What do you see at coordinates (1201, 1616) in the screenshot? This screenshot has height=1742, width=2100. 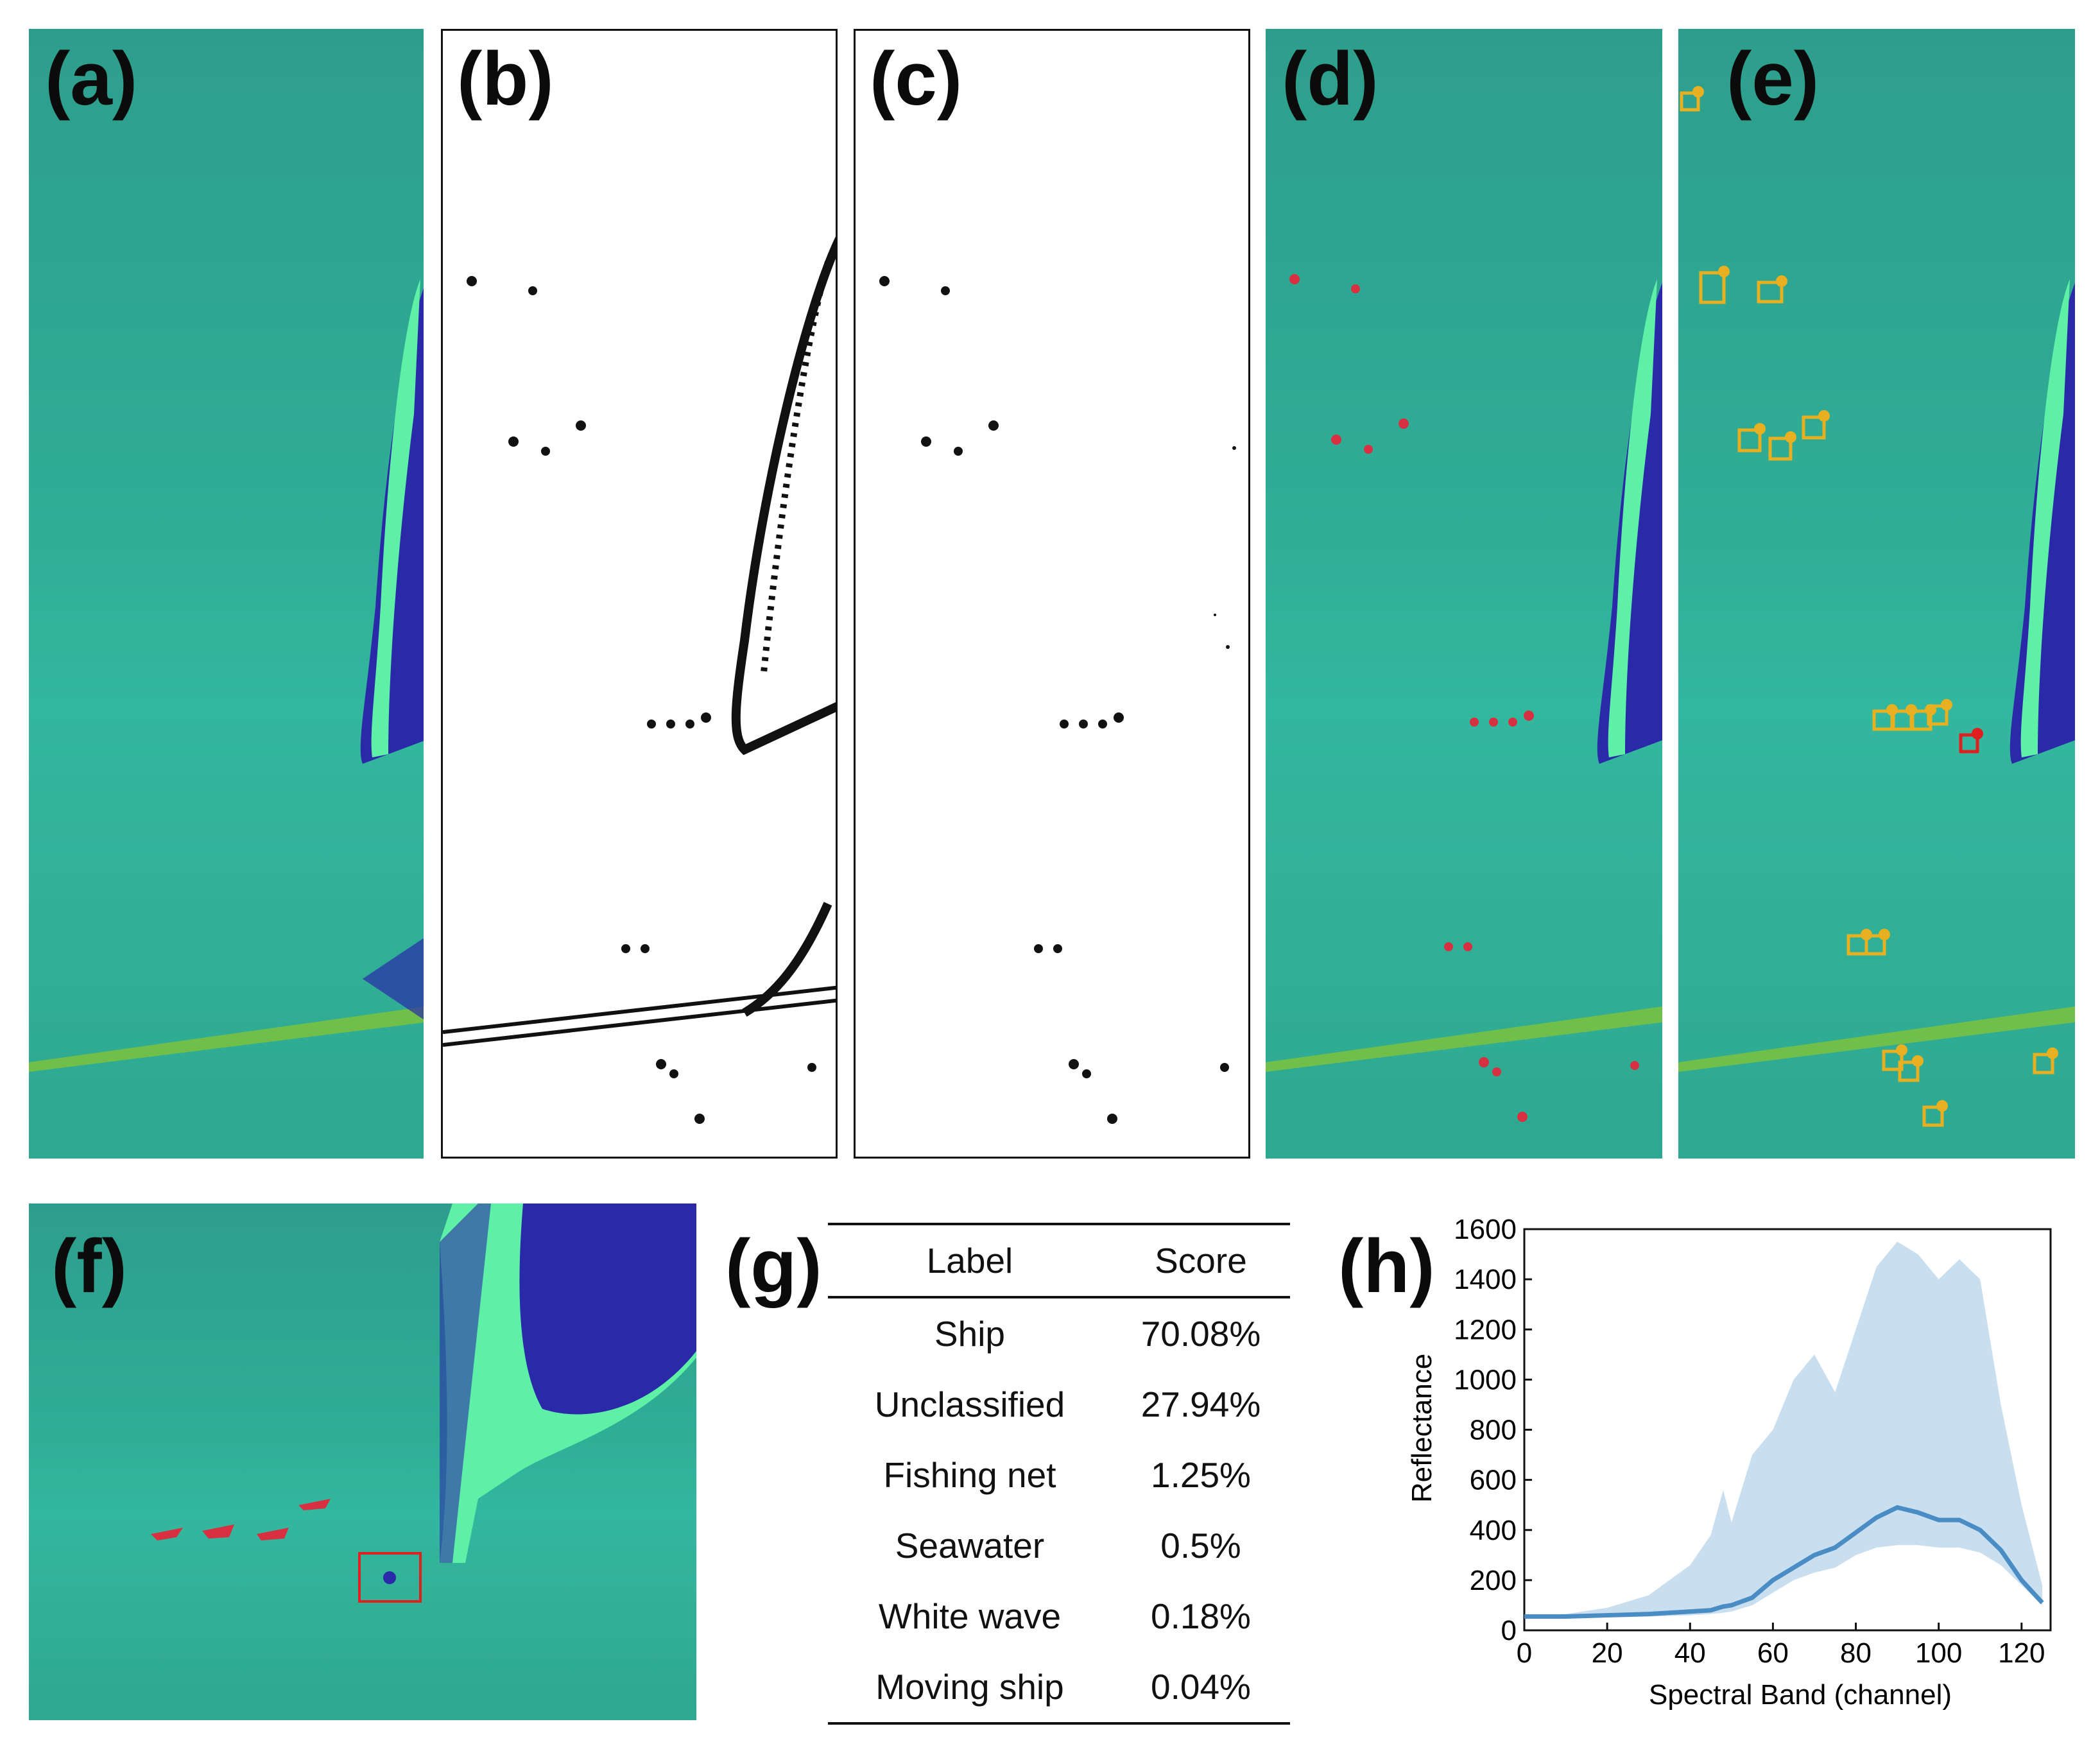 I see `row-score: 0.18%` at bounding box center [1201, 1616].